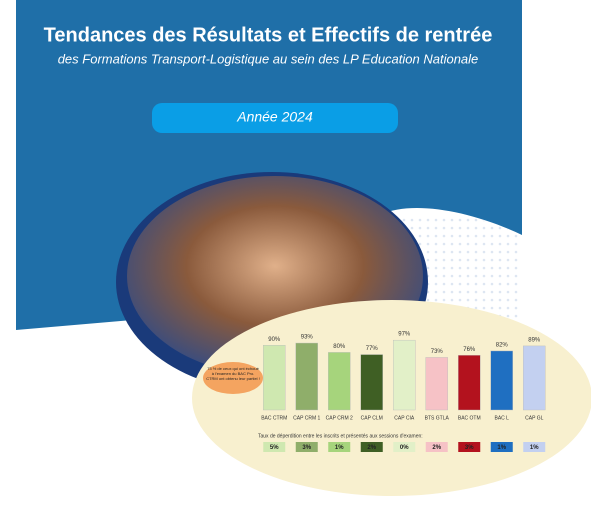  Describe the element at coordinates (339, 418) in the screenshot. I see `x-tick-label: CAP CRM 2` at that location.